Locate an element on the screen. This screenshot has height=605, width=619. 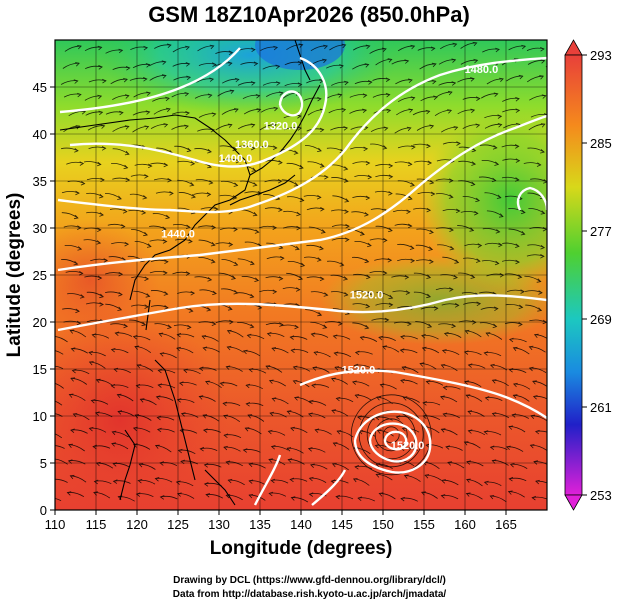
x-tick-label: 115 is located at coordinates (96, 524).